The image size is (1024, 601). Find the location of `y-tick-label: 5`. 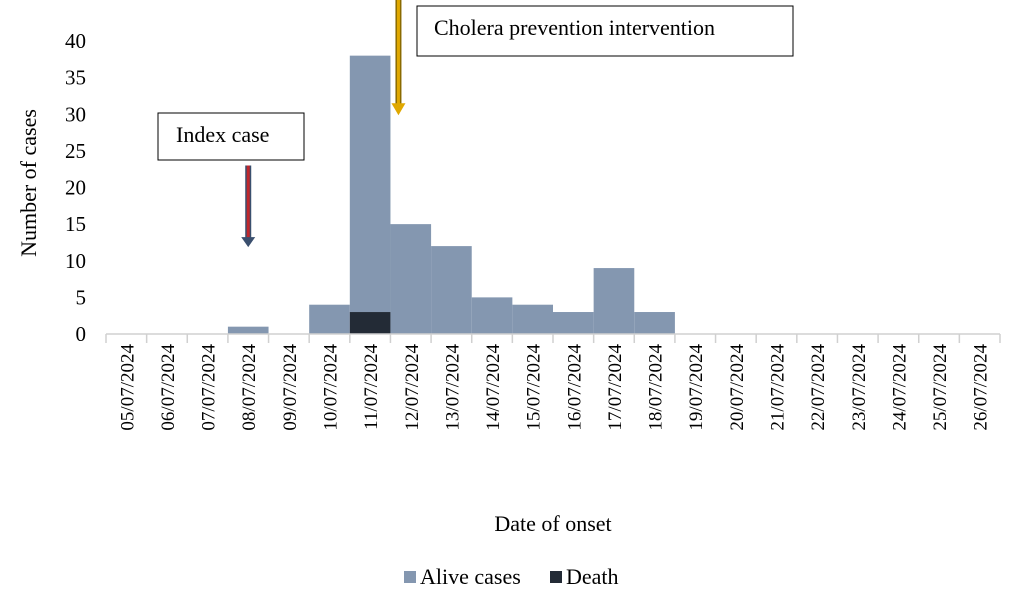

y-tick-label: 5 is located at coordinates (81, 297).